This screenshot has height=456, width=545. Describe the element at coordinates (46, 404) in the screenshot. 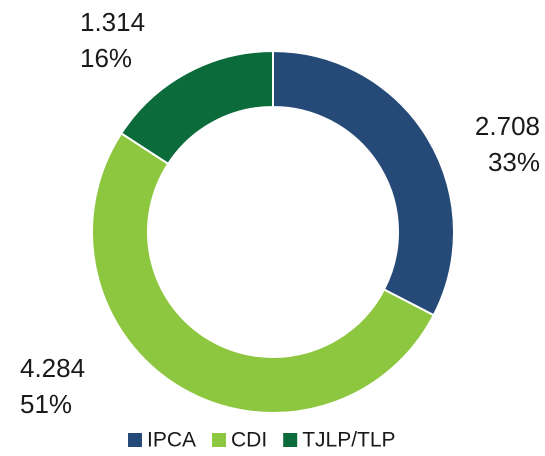

I see `share-label: 51%` at that location.